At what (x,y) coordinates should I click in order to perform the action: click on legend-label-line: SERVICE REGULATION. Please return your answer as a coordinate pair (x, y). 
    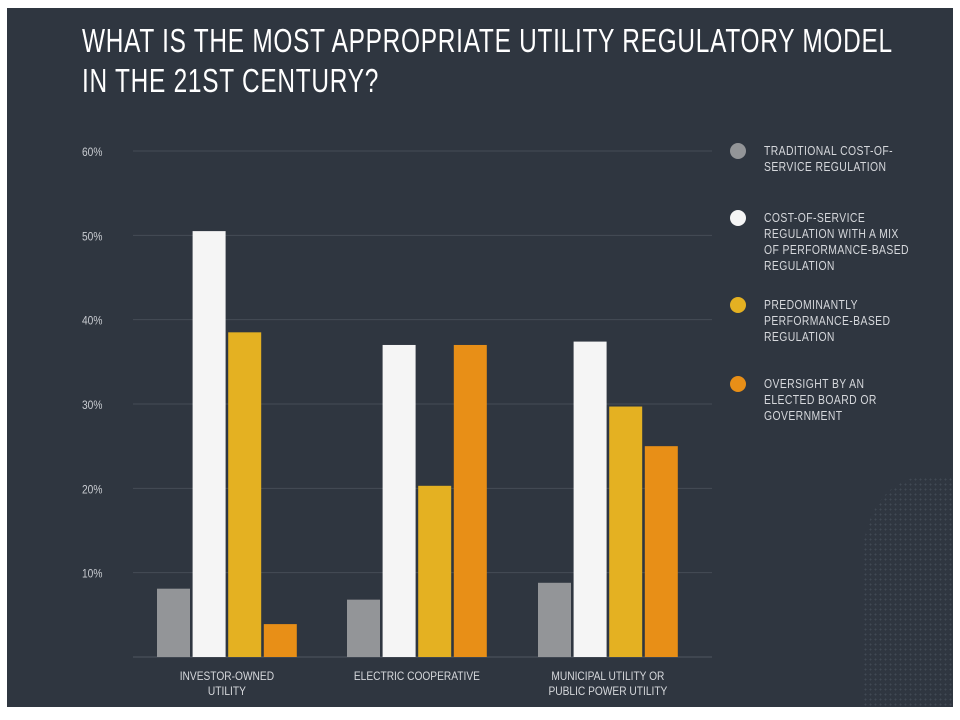
    Looking at the image, I should click on (825, 166).